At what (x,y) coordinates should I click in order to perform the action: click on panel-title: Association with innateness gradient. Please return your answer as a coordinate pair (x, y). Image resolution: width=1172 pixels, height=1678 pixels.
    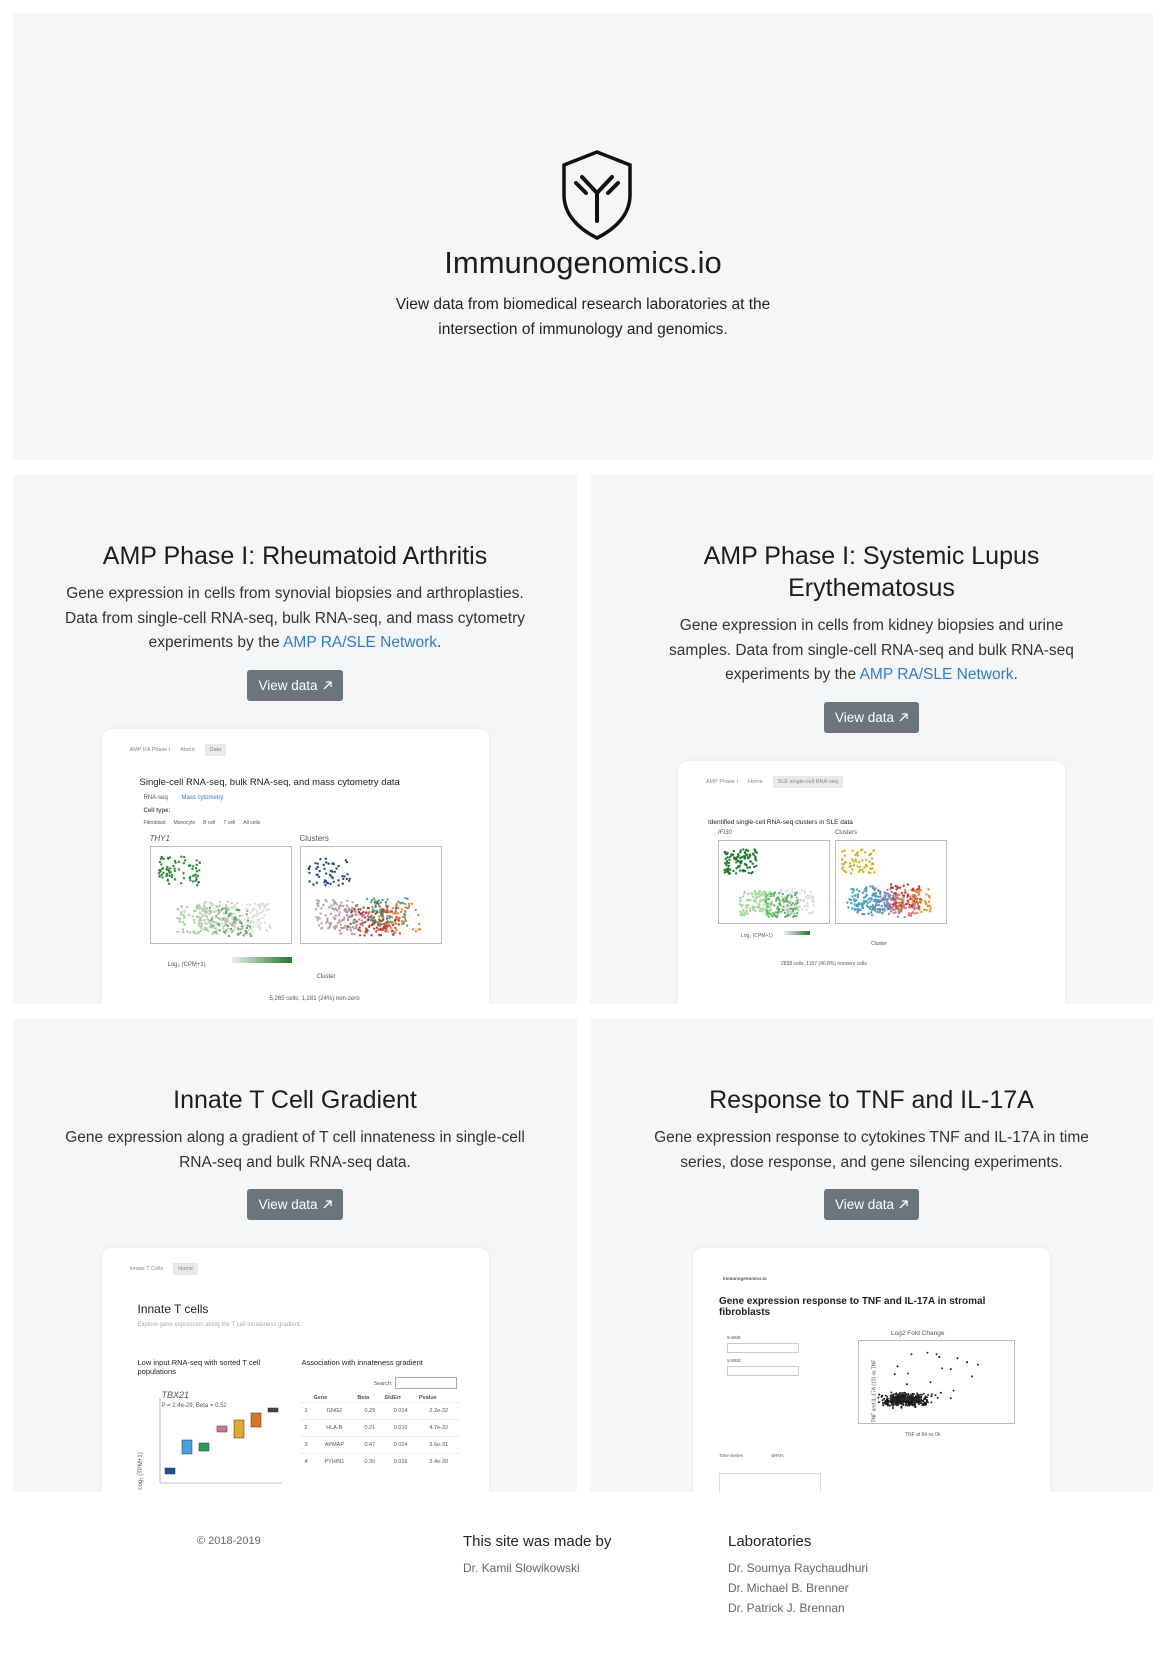
    Looking at the image, I should click on (362, 1362).